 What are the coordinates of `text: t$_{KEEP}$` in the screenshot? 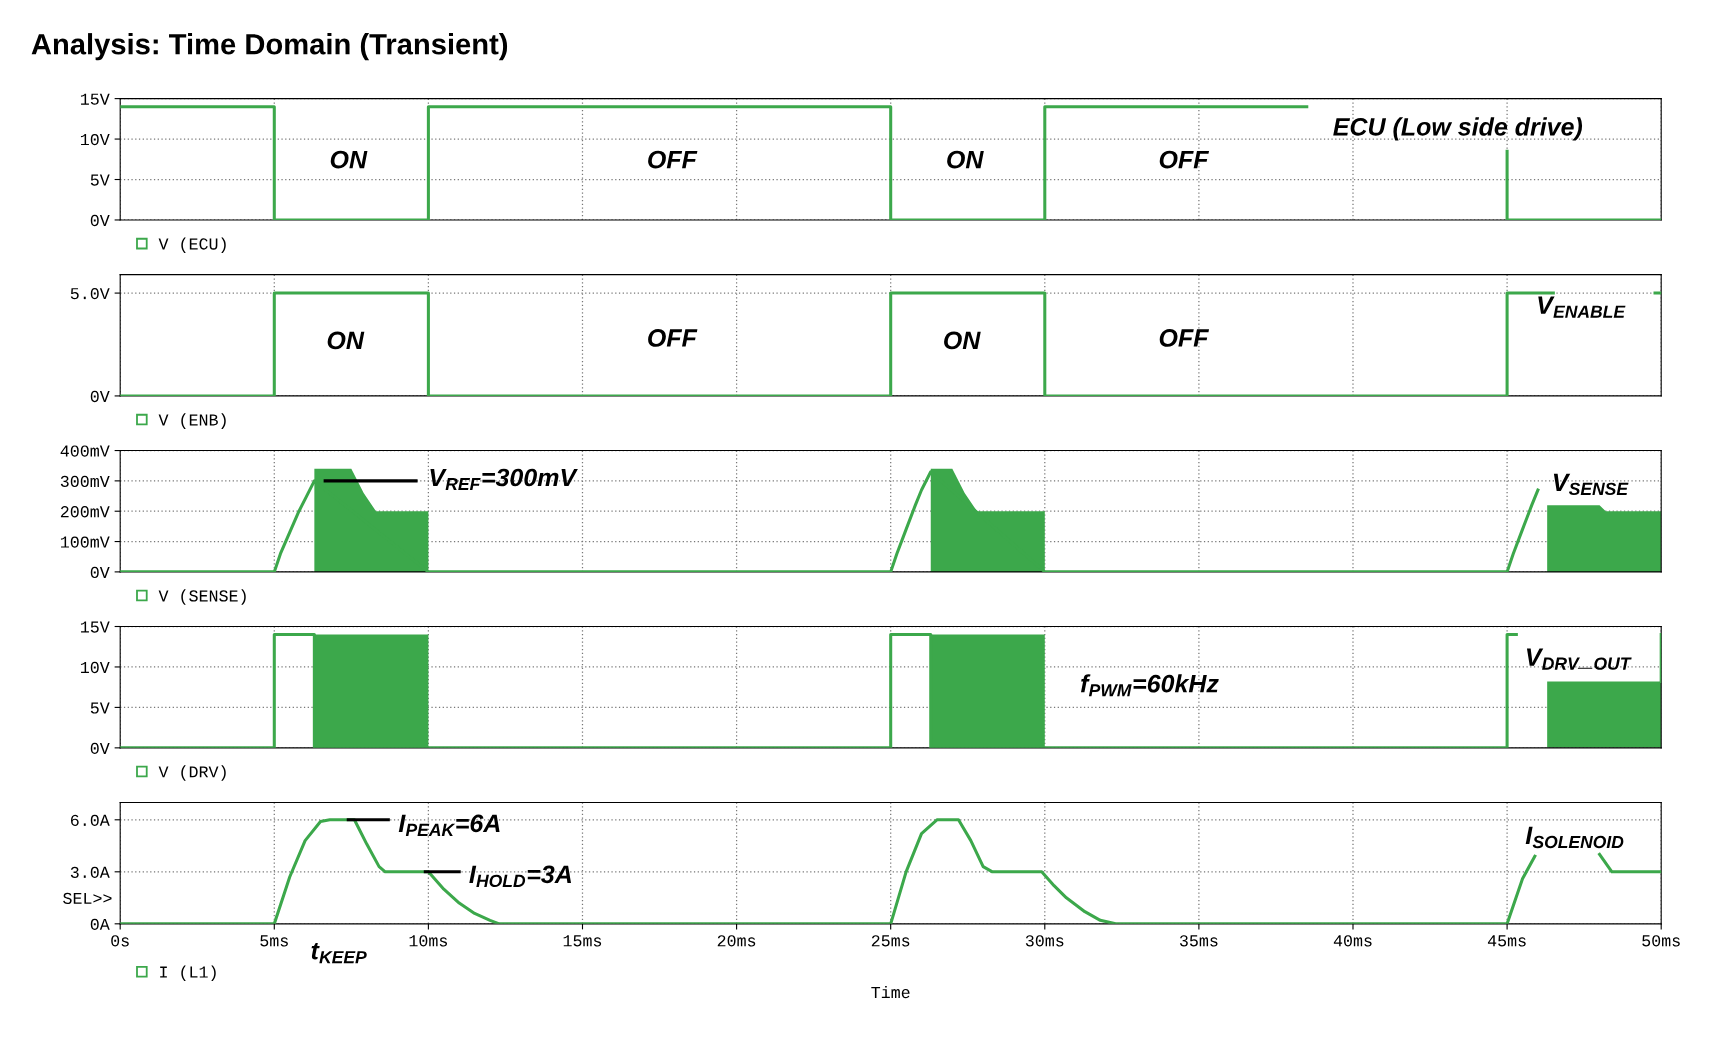 It's located at (339, 953).